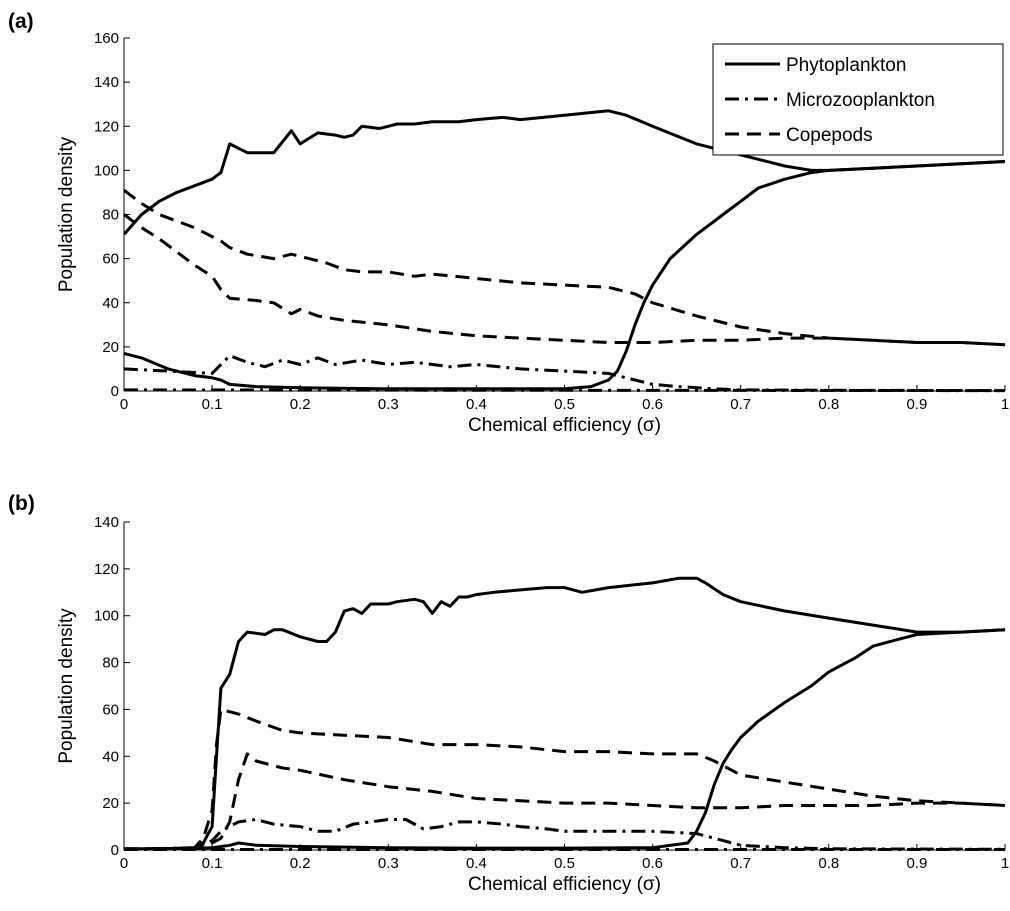  I want to click on legend-label: Copepods, so click(829, 135).